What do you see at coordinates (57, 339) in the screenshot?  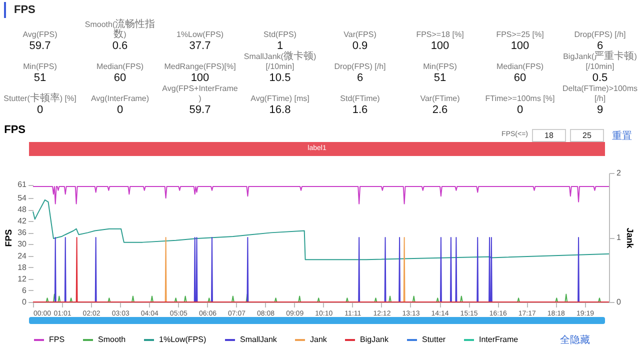 I see `legend-label: FPS` at bounding box center [57, 339].